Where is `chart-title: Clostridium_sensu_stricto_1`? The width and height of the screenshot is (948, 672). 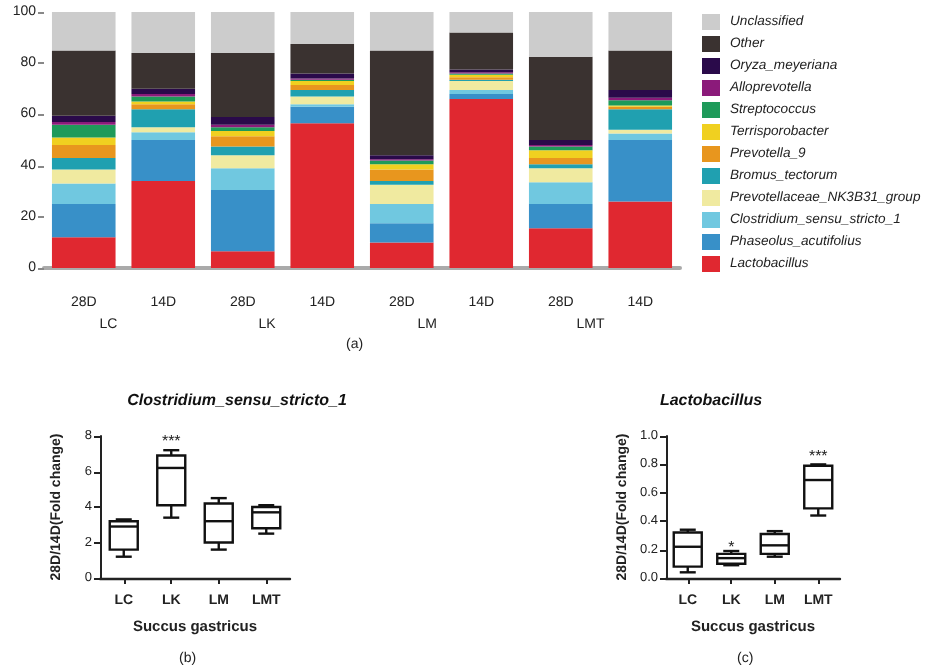
chart-title: Clostridium_sensu_stricto_1 is located at coordinates (237, 400).